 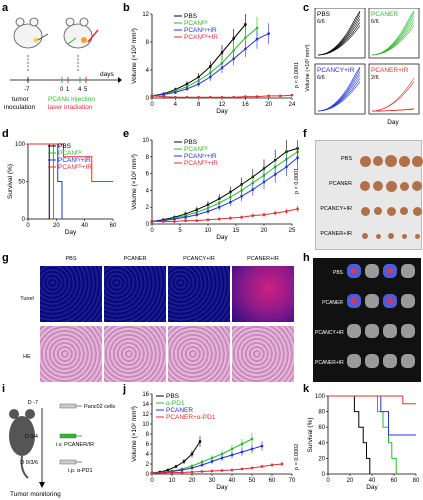 I want to click on tick-0: 0, so click(x=62, y=90).